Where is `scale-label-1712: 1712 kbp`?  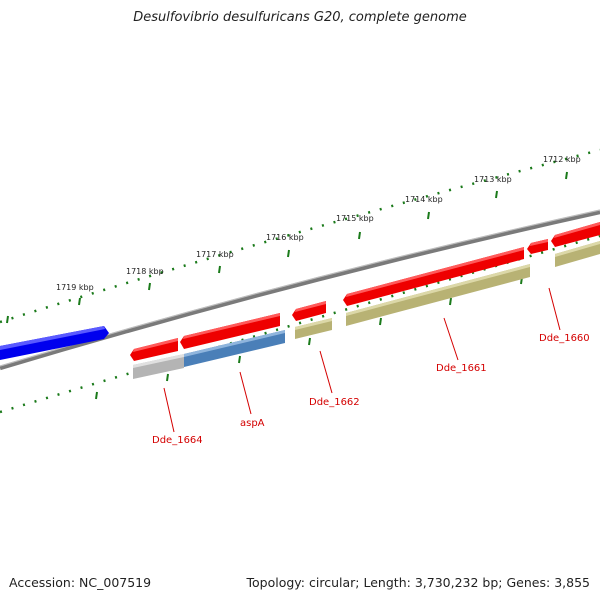
scale-label-1712: 1712 kbp is located at coordinates (562, 159).